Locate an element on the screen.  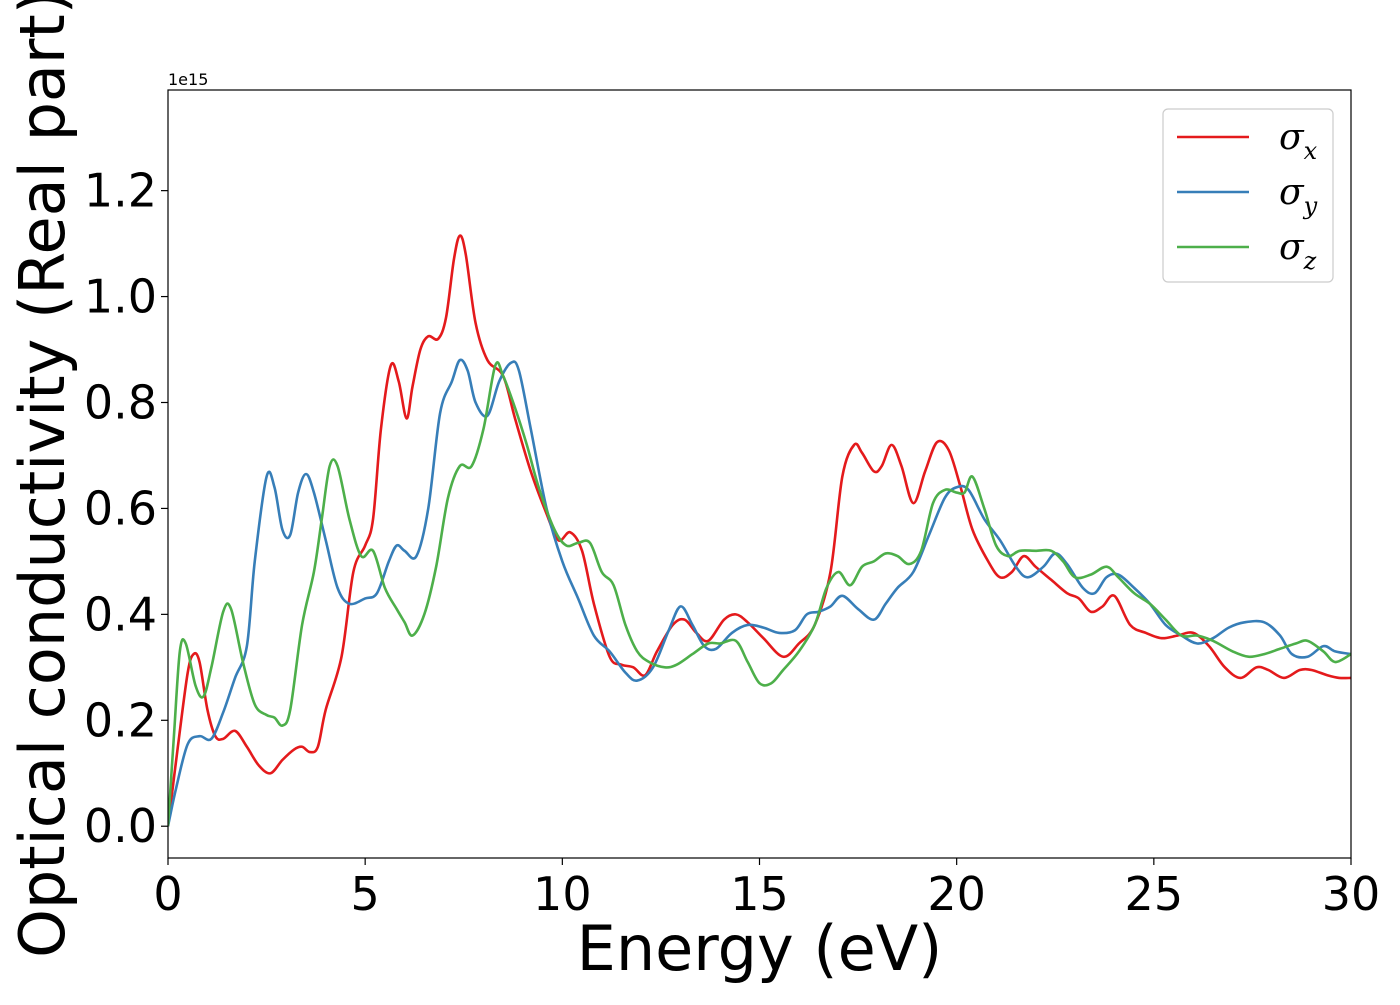
y-axis: 0.0 0.2 0.4 0.6 0.8 1.0 1.2 is located at coordinates (126, 508).